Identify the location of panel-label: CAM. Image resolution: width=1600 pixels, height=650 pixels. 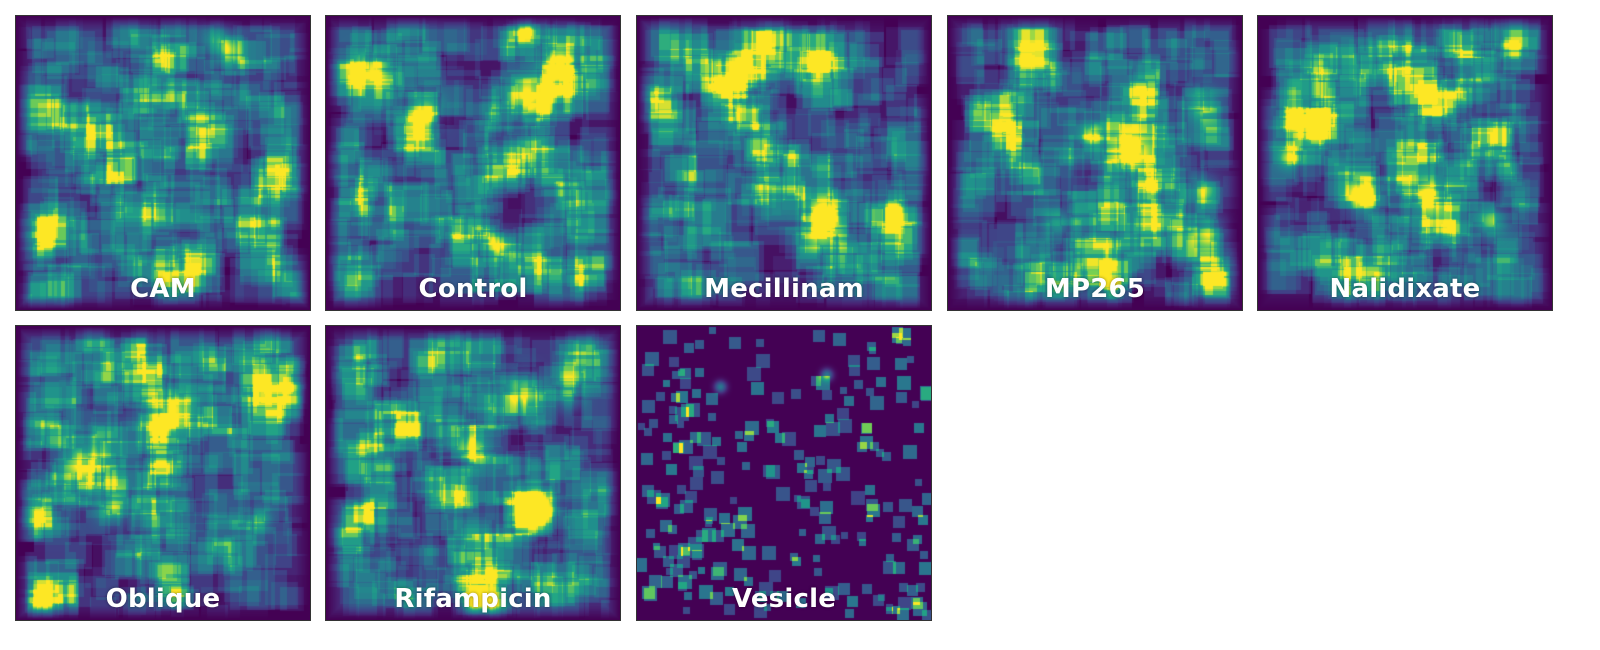
(163, 289).